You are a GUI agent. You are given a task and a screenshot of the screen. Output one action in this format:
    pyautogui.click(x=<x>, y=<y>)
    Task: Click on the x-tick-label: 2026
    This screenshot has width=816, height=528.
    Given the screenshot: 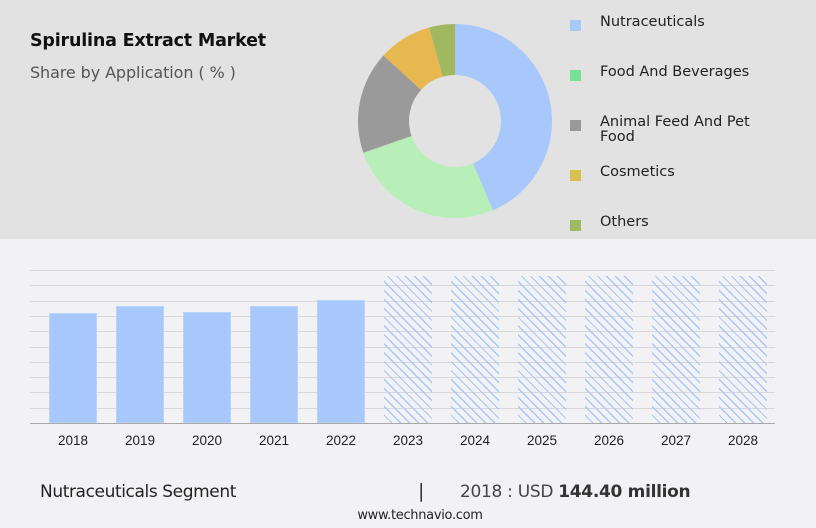 What is the action you would take?
    pyautogui.click(x=609, y=440)
    